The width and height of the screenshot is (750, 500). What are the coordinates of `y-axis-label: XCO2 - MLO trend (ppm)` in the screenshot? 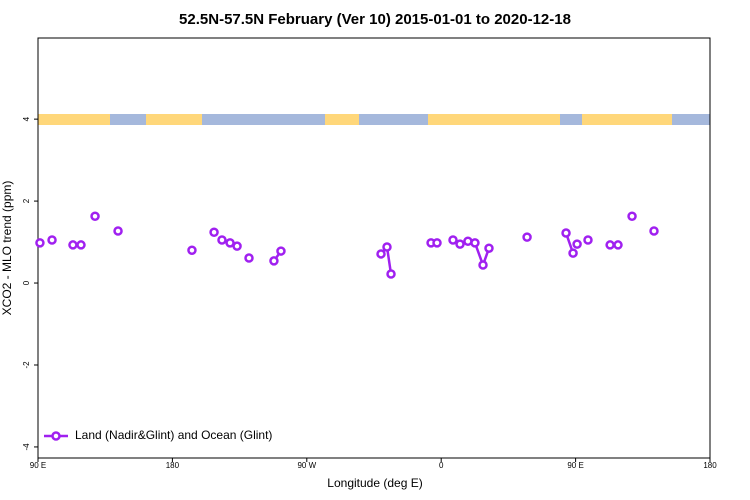 It's located at (7, 248).